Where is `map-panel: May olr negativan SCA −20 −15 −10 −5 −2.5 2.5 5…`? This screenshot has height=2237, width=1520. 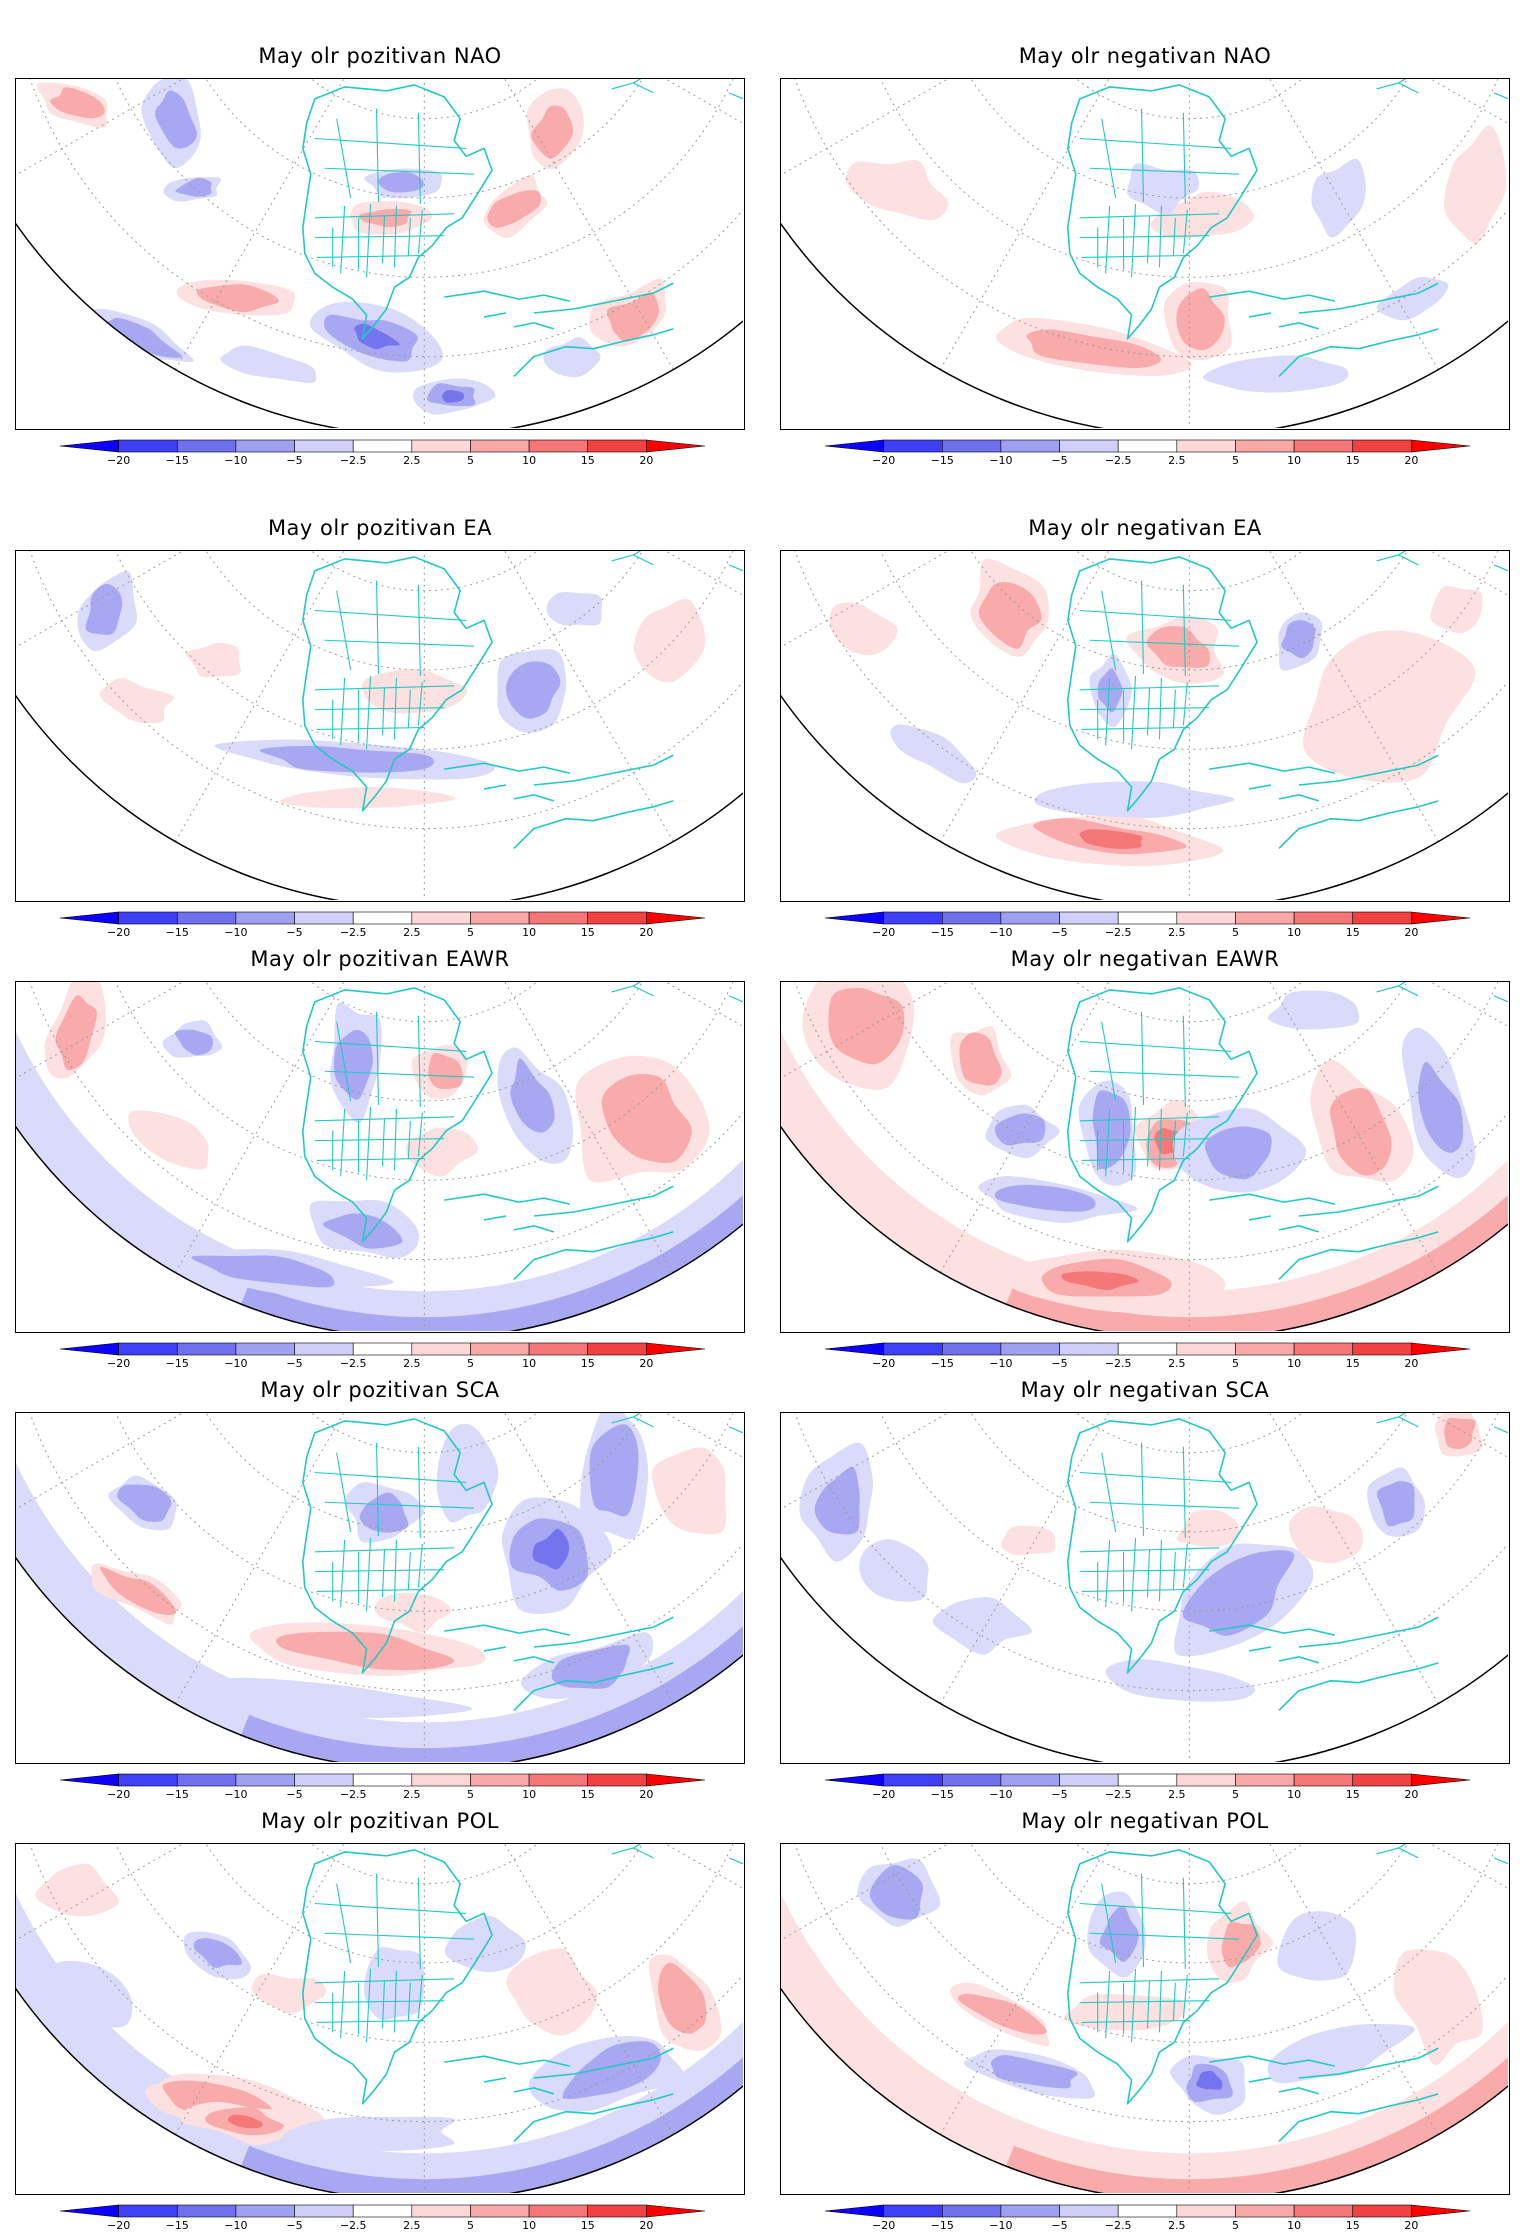 map-panel: May olr negativan SCA −20 −15 −10 −5 −2.5 2.5 5… is located at coordinates (1145, 1587).